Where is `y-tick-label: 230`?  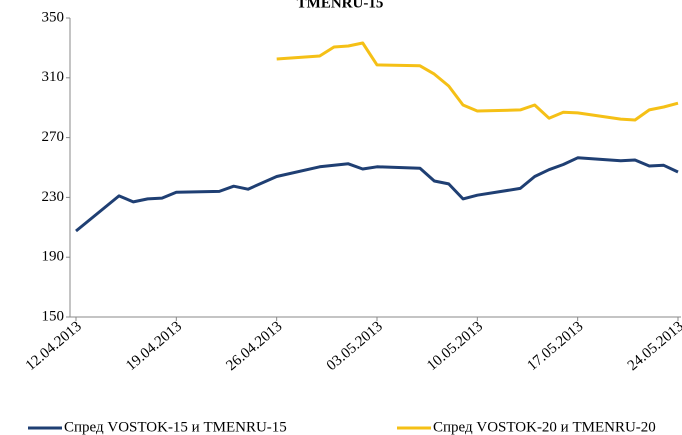 y-tick-label: 230 is located at coordinates (53, 197).